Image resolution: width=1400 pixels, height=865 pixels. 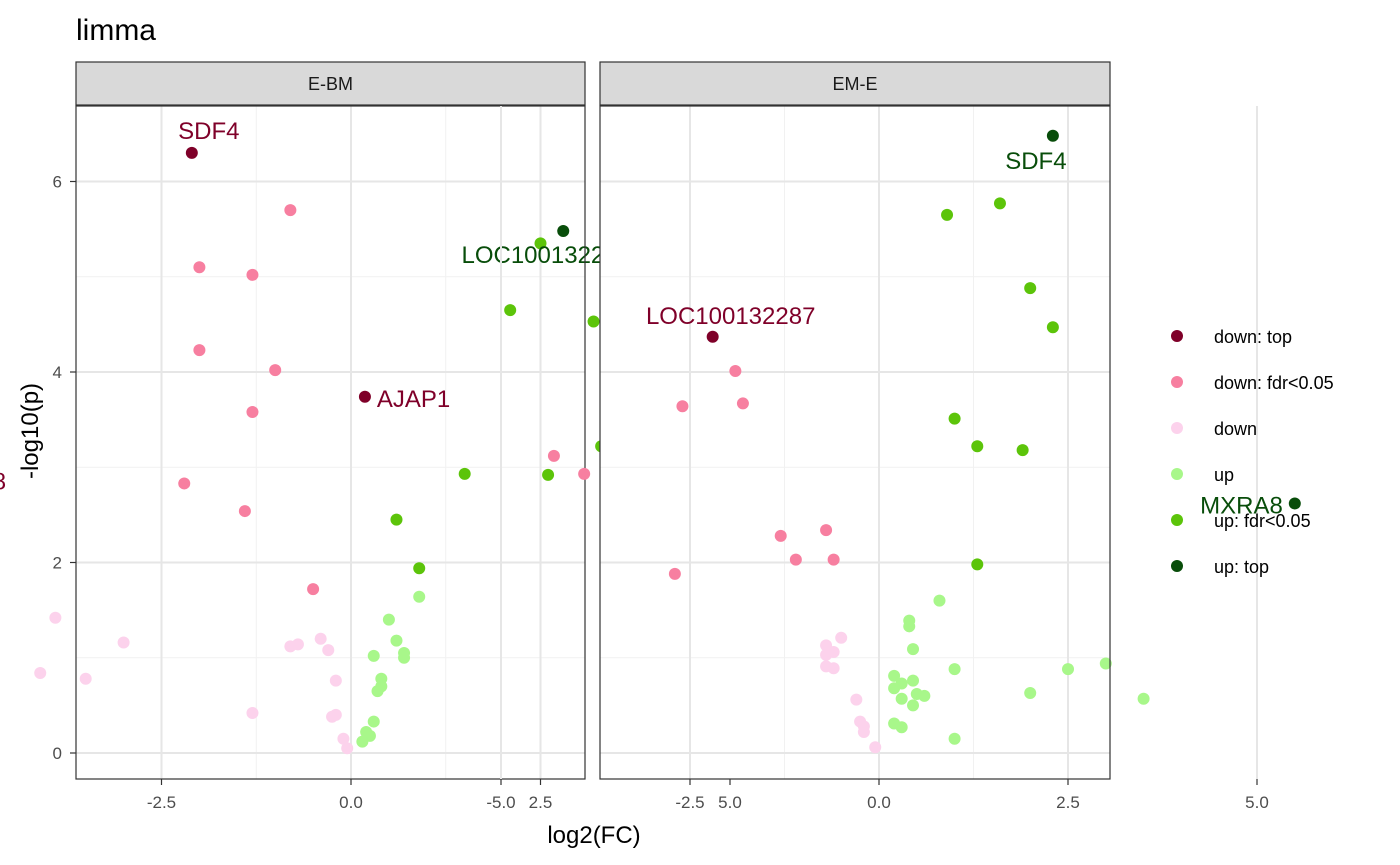 I want to click on point-label: MXRA8, so click(x=3, y=482).